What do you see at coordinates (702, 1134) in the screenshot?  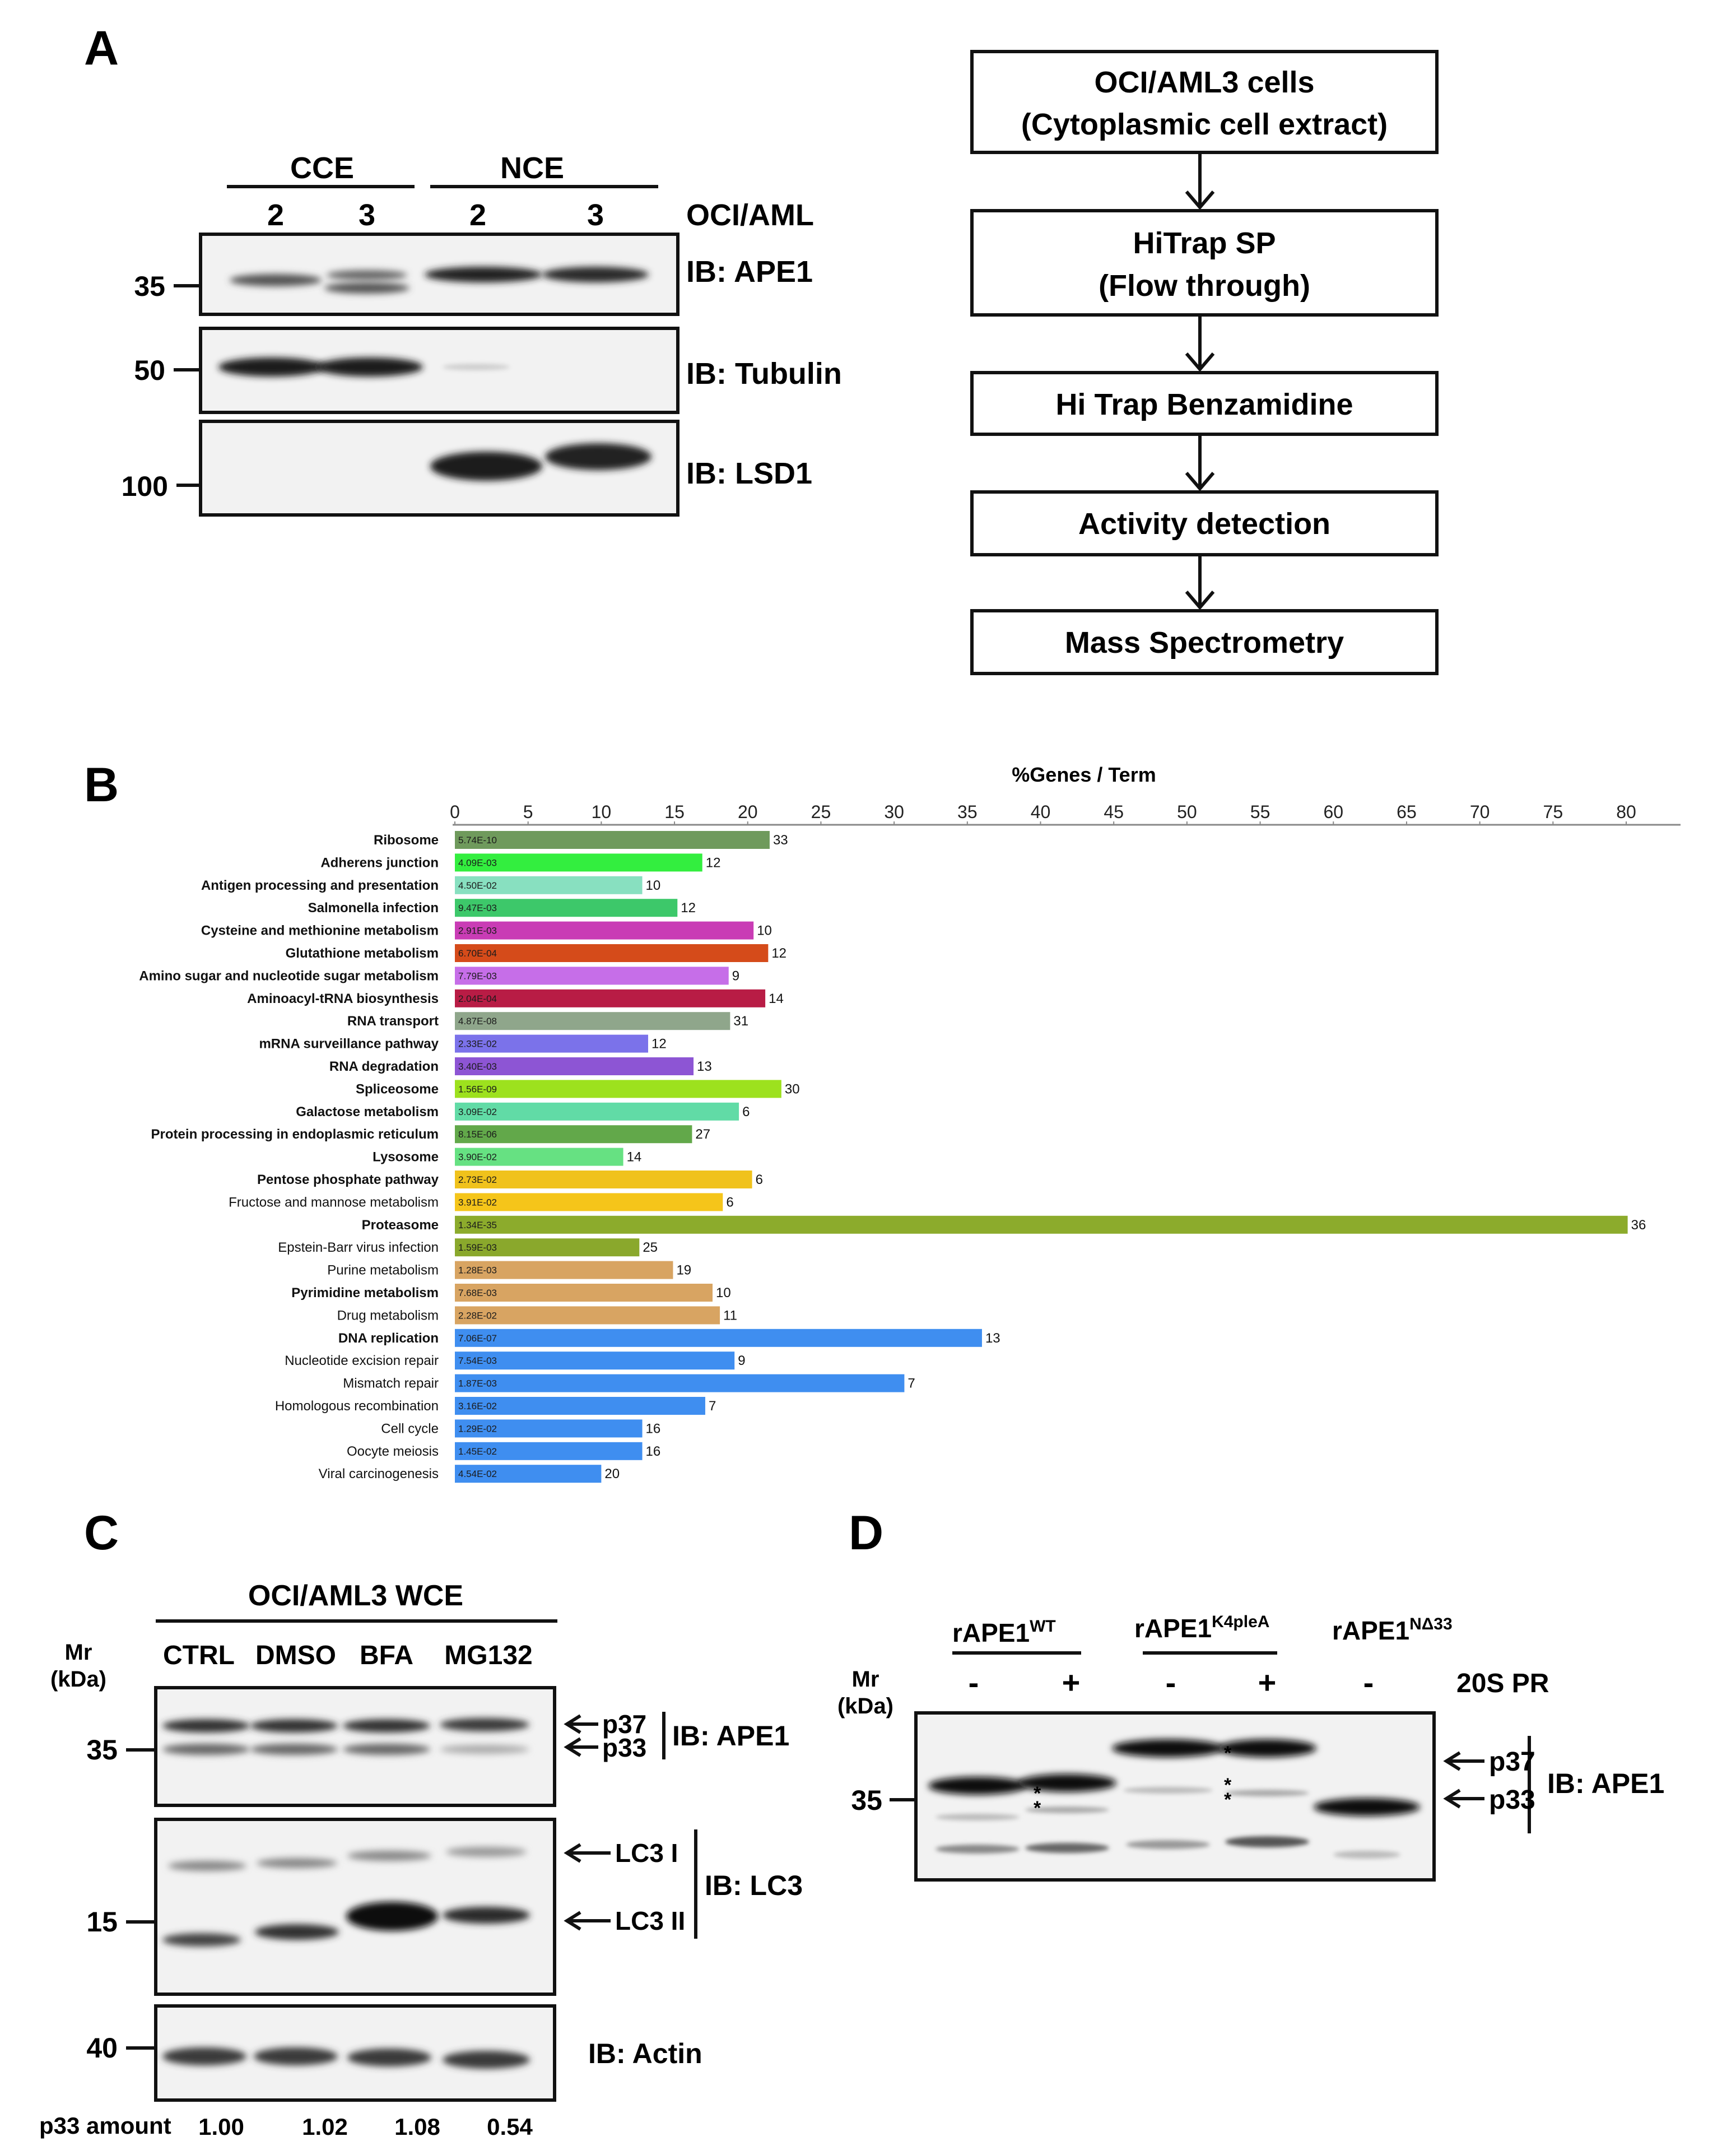 I see `gene-count-label: 27` at bounding box center [702, 1134].